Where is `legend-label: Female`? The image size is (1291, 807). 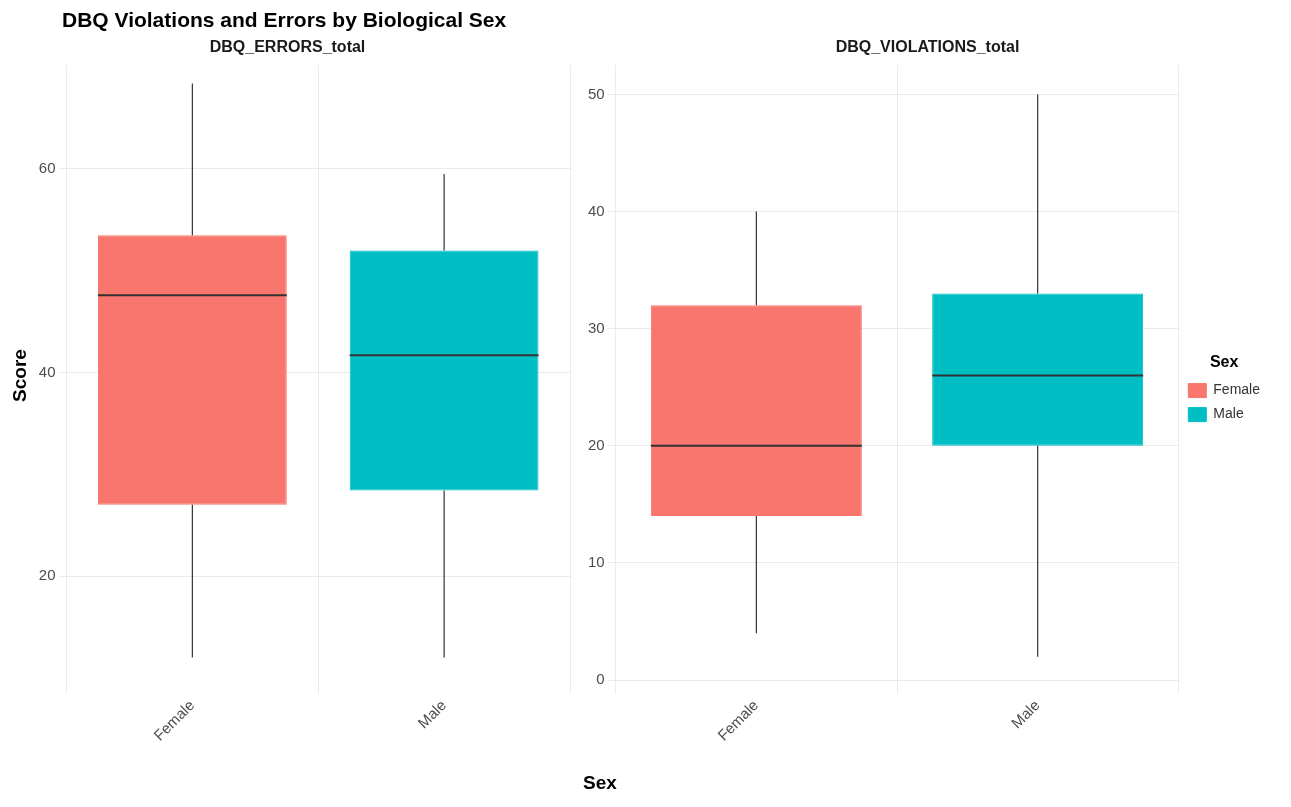
legend-label: Female is located at coordinates (1237, 389).